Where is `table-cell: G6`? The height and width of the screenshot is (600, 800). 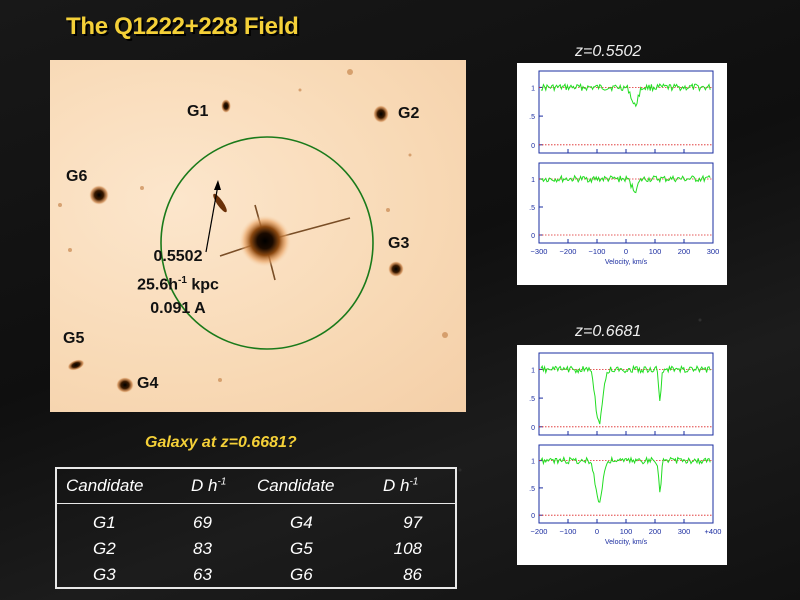
table-cell: G6 is located at coordinates (301, 574).